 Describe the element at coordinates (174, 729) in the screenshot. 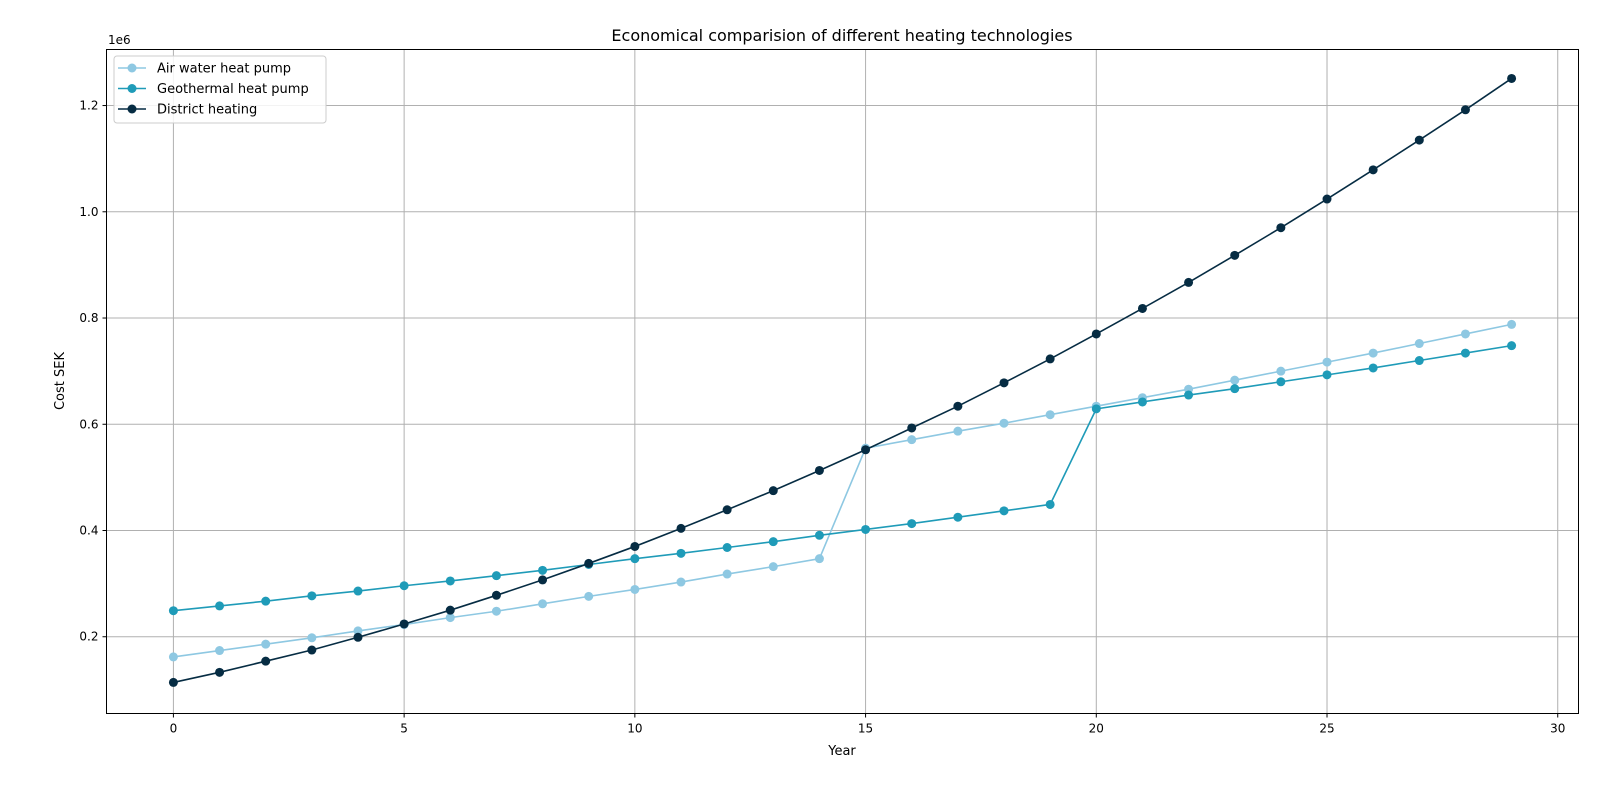

I see `x-tick-label: 0` at that location.